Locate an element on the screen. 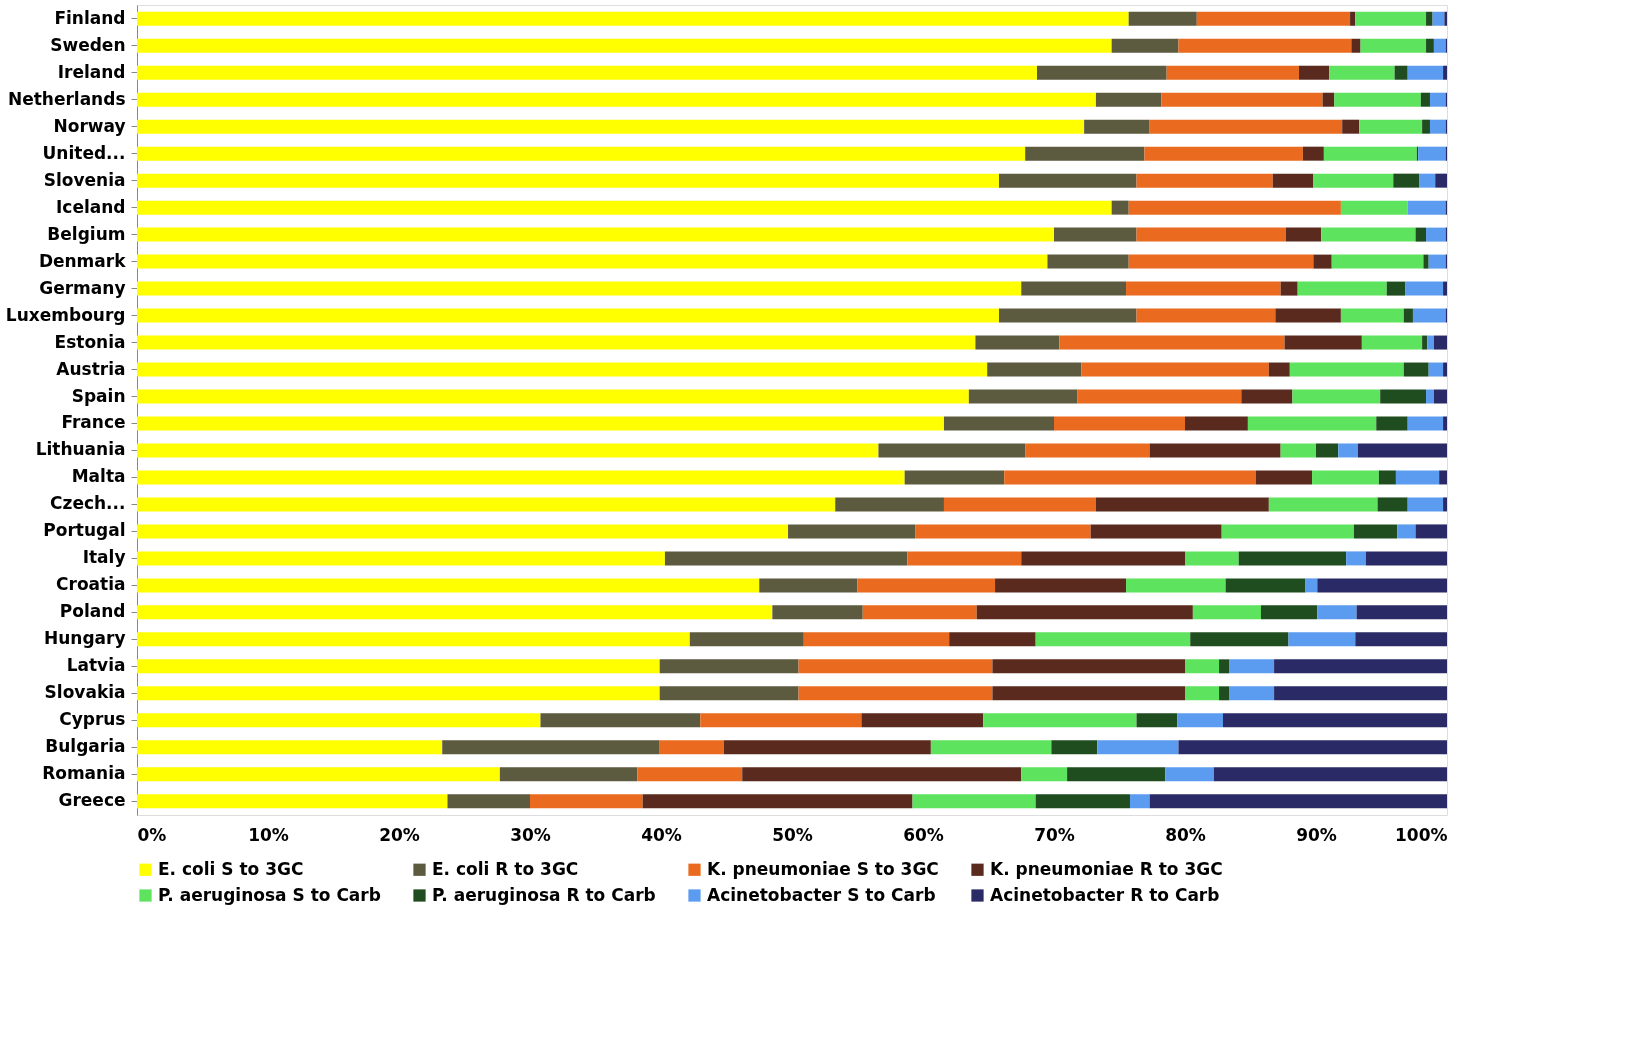 The image size is (1640, 1050). y-tick-label: Hungary is located at coordinates (84, 638).